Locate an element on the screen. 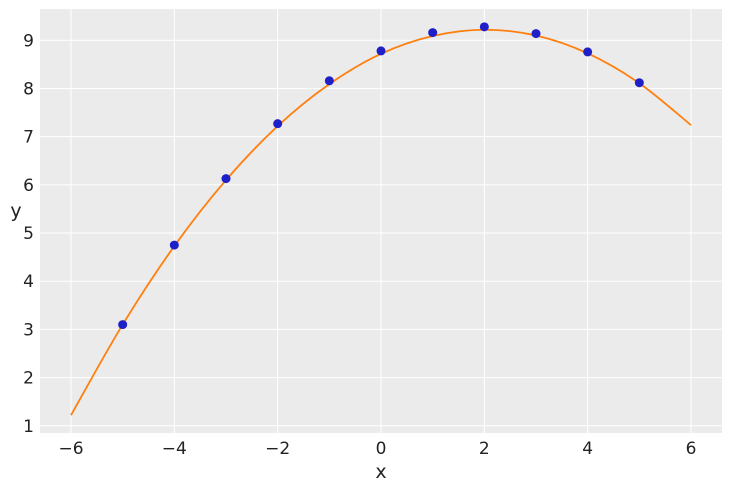  y-tick-label: 4 is located at coordinates (28, 282).